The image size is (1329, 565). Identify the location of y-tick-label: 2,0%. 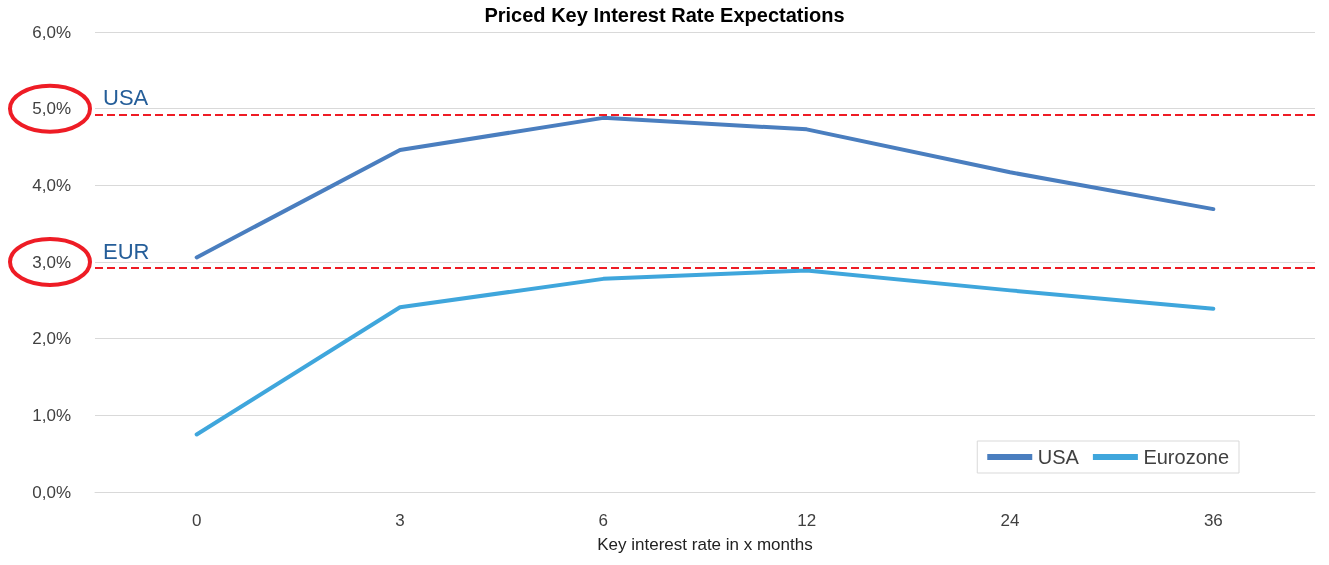
(51, 339).